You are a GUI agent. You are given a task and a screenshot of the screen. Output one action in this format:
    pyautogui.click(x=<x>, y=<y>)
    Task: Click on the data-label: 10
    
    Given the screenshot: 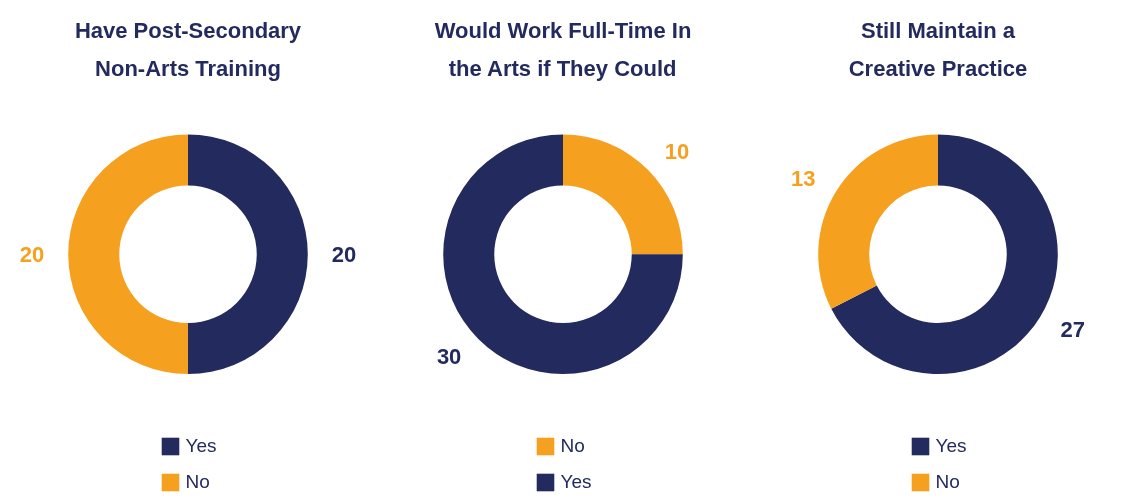 What is the action you would take?
    pyautogui.click(x=677, y=152)
    